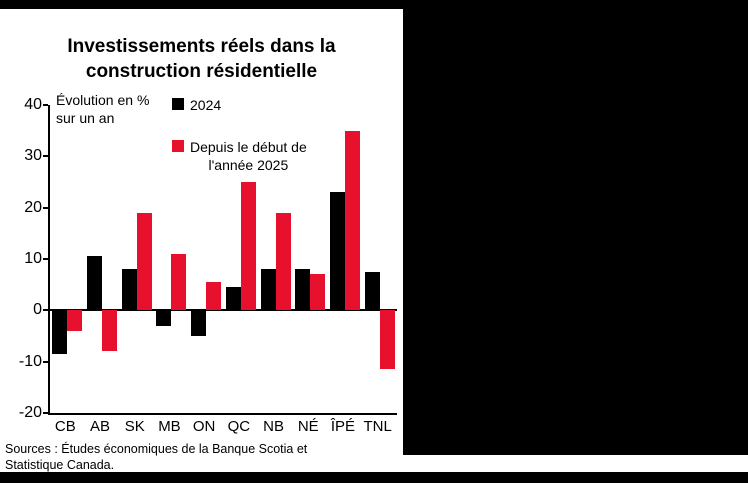  I want to click on bar-2025-ytd-SK, so click(144, 261).